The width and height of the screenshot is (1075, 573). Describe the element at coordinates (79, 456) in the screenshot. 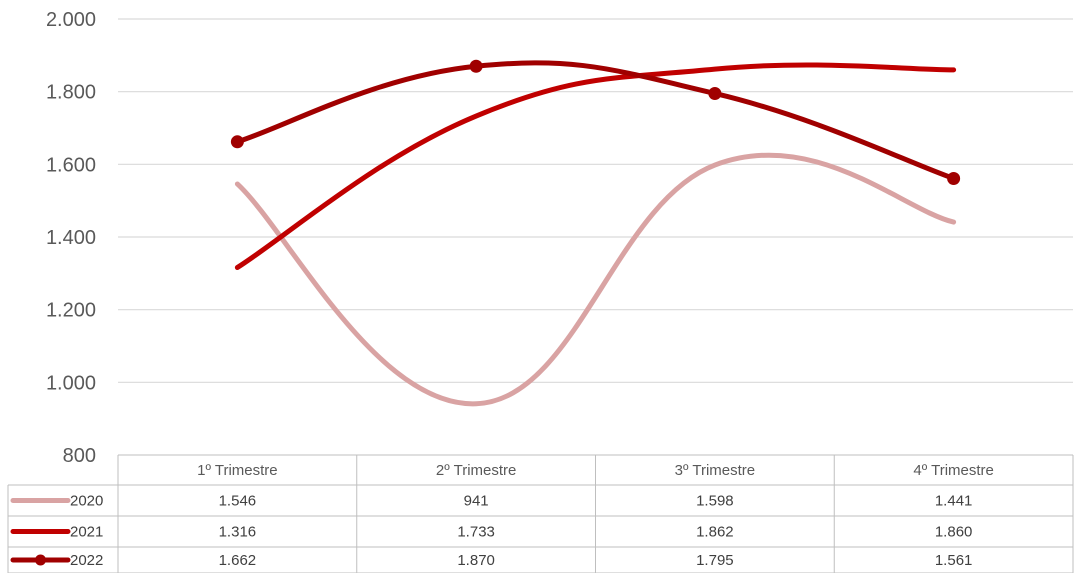

I see `y-tick-label: 800` at that location.